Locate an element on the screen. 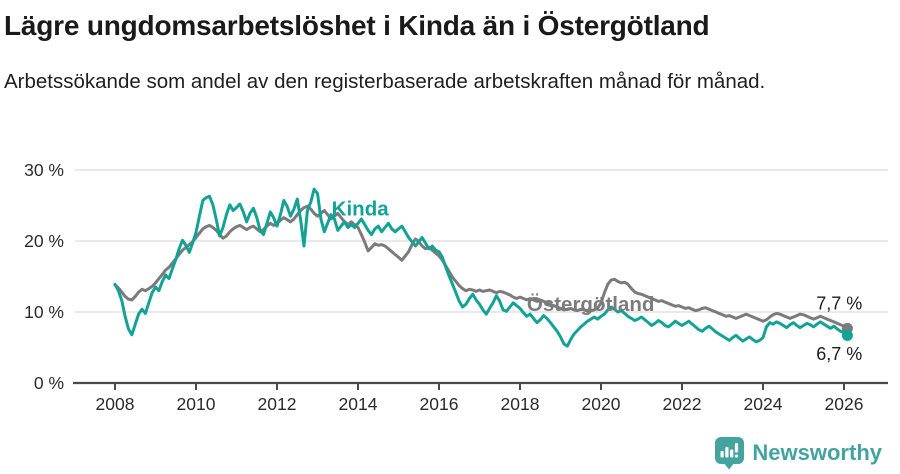 Image resolution: width=900 pixels, height=474 pixels. x-tick-label: 2020 is located at coordinates (601, 404).